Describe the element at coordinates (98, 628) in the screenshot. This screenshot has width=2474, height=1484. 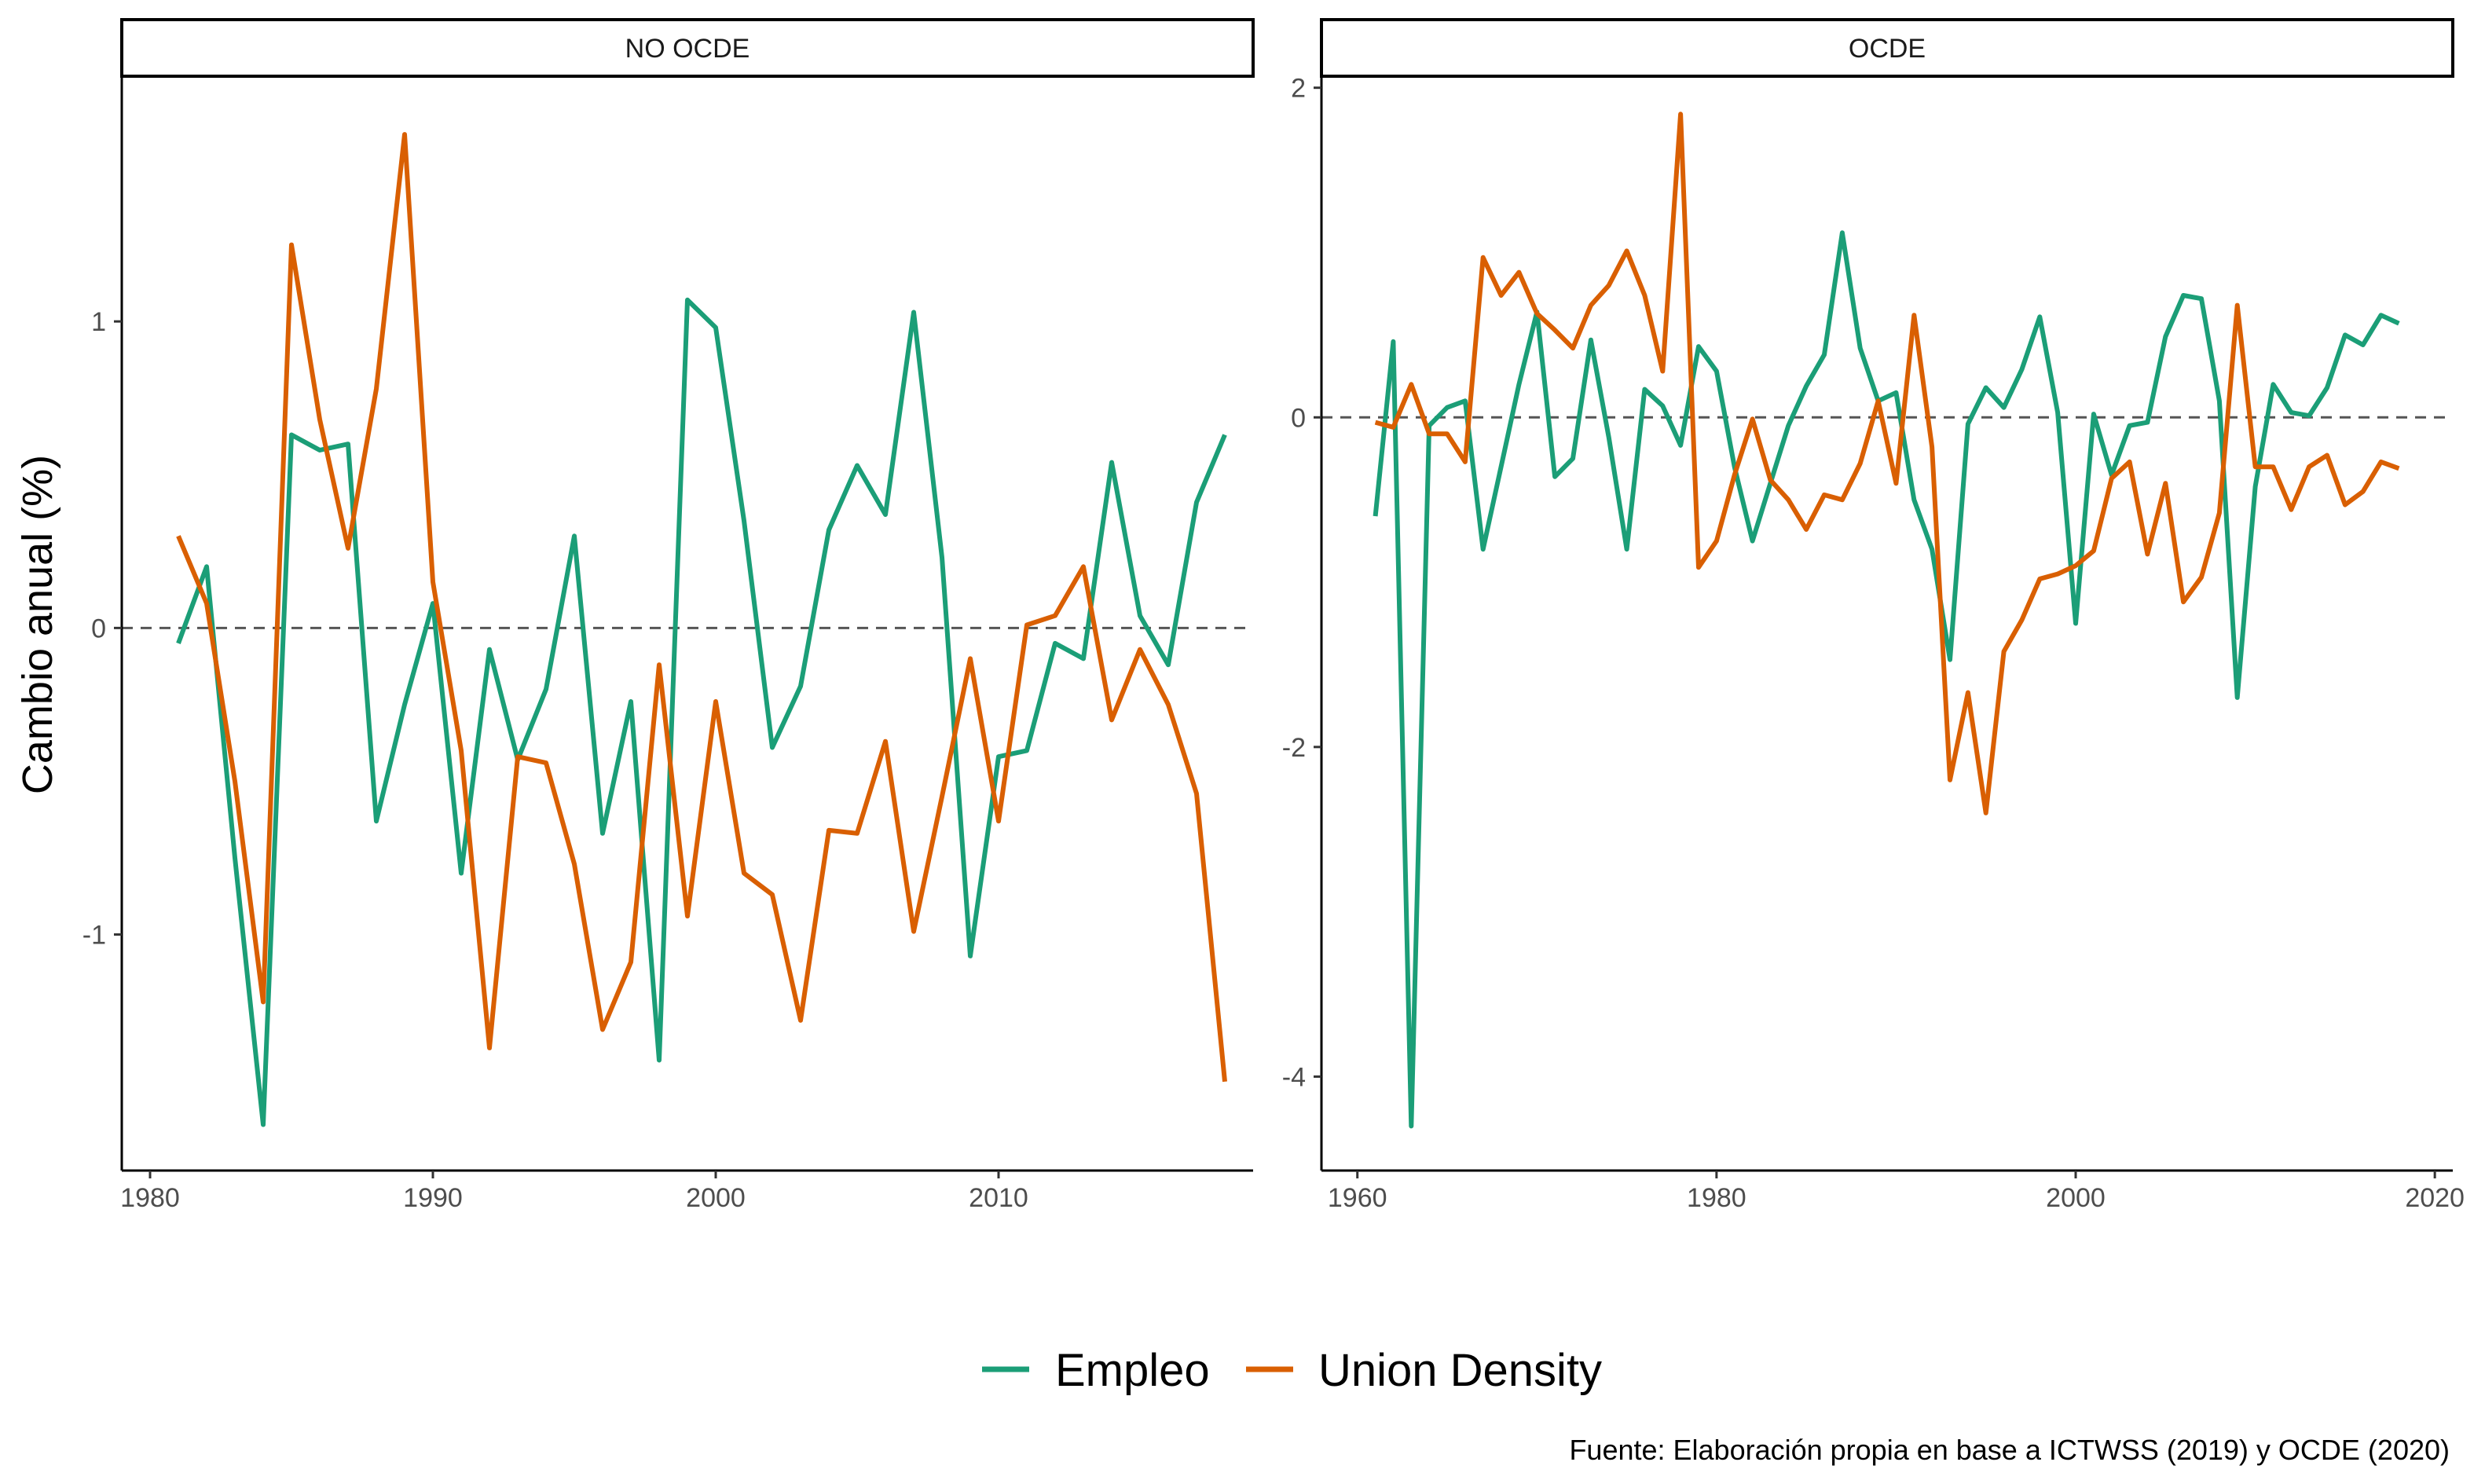
I see `y-tick-label-no-ocde: 0` at that location.